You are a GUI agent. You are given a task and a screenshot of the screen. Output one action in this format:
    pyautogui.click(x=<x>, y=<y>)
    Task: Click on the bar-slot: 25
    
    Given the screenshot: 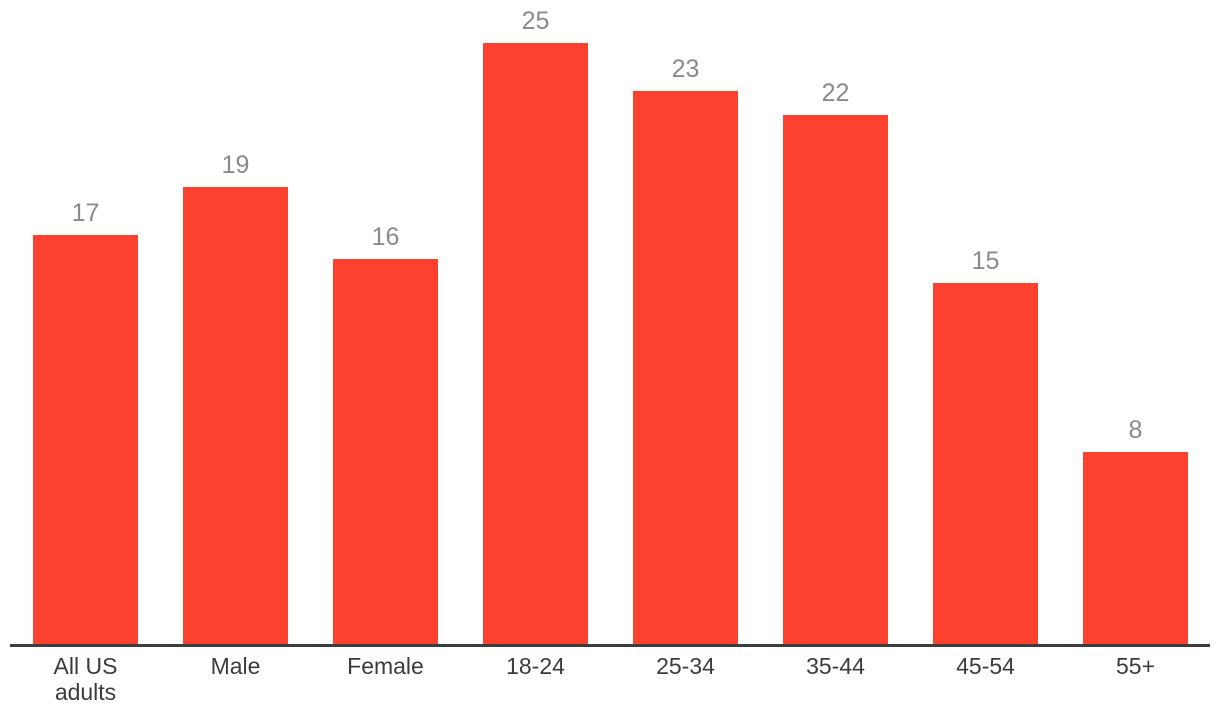 What is the action you would take?
    pyautogui.click(x=535, y=325)
    